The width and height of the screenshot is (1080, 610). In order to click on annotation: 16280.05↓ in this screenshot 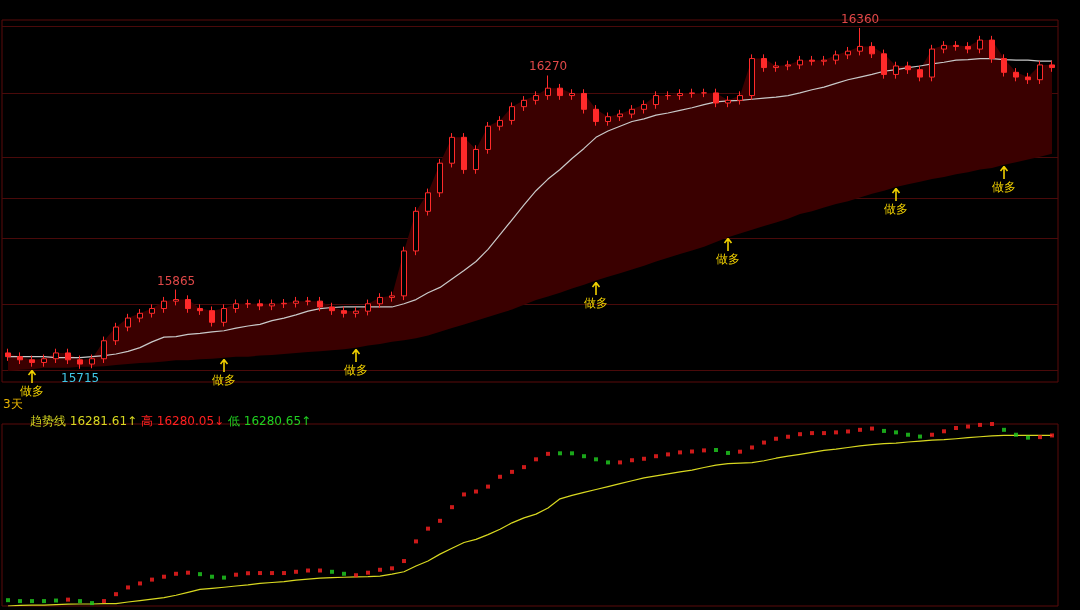, I will do `click(191, 421)`.